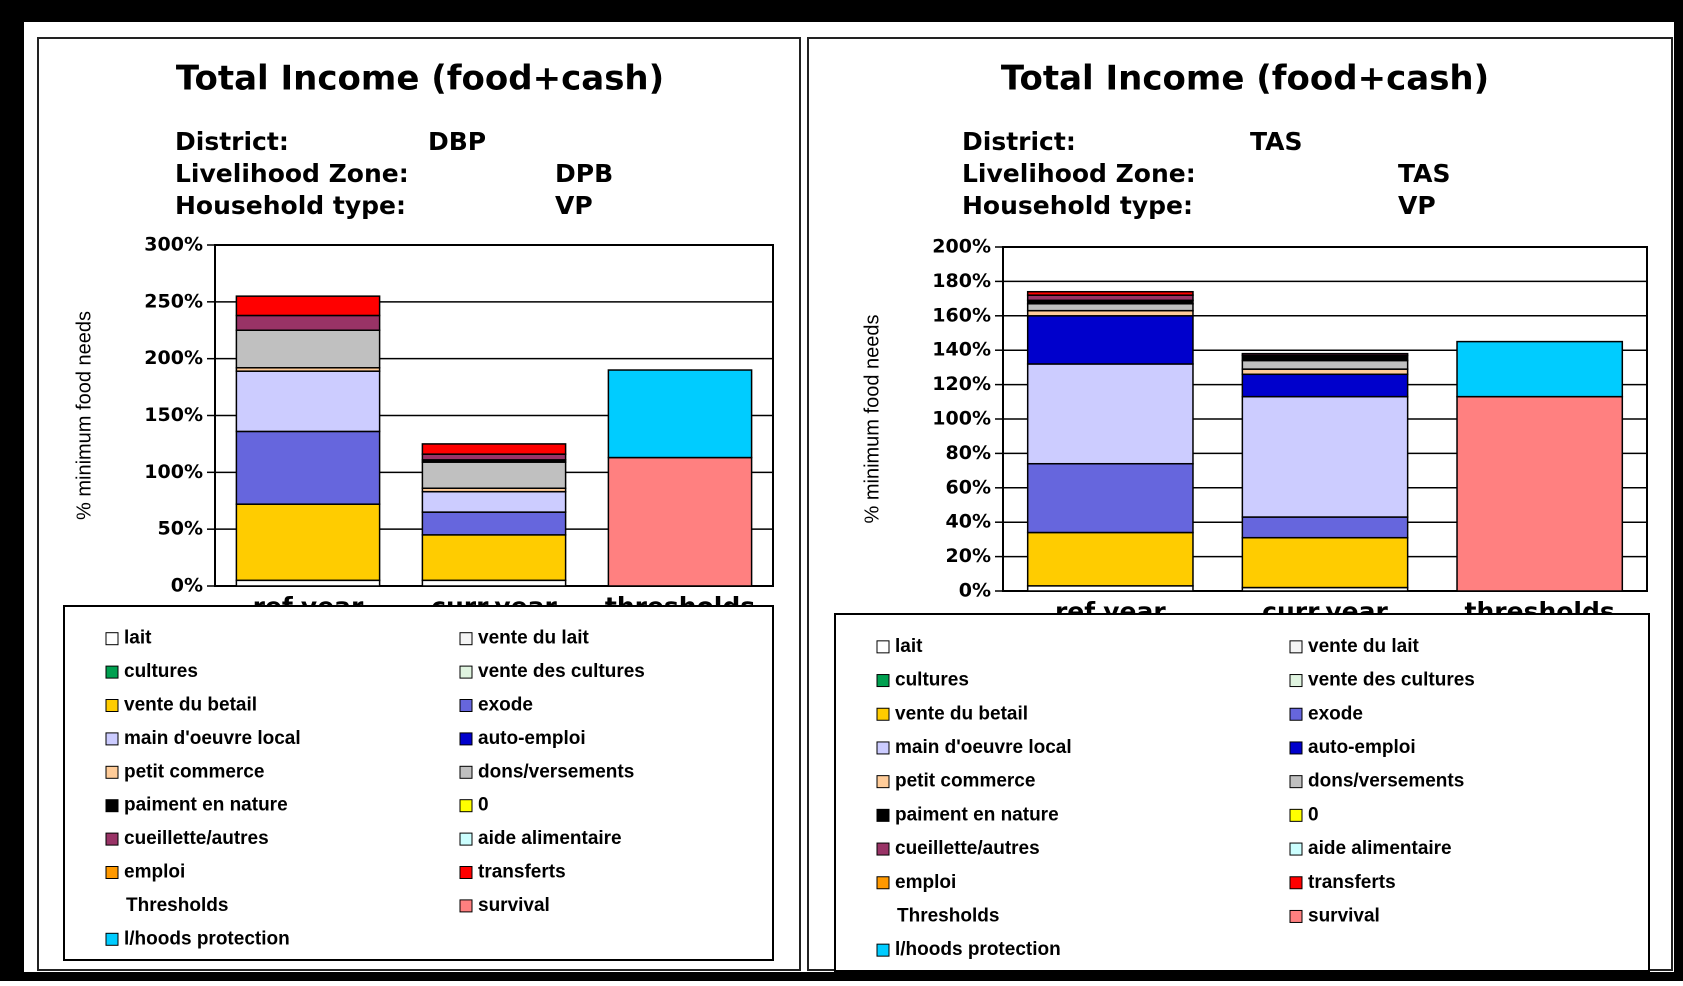 The height and width of the screenshot is (986, 1683). What do you see at coordinates (909, 646) in the screenshot?
I see `legend-label: lait` at bounding box center [909, 646].